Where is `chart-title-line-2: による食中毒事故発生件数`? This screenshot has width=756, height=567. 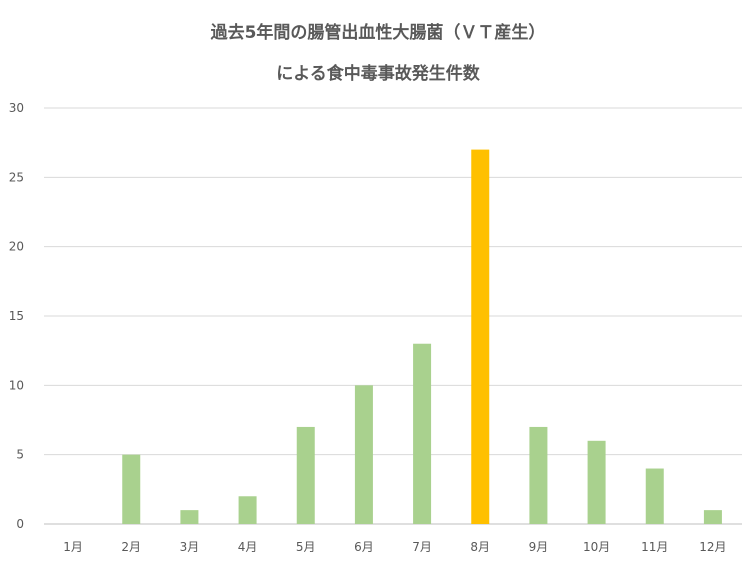
chart-title-line-2: による食中毒事故発生件数 is located at coordinates (378, 73).